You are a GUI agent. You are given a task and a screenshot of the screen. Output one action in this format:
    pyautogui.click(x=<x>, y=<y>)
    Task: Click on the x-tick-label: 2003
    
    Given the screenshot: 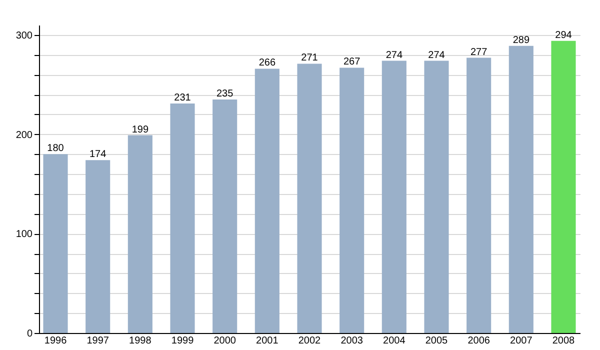 What is the action you would take?
    pyautogui.click(x=352, y=341)
    